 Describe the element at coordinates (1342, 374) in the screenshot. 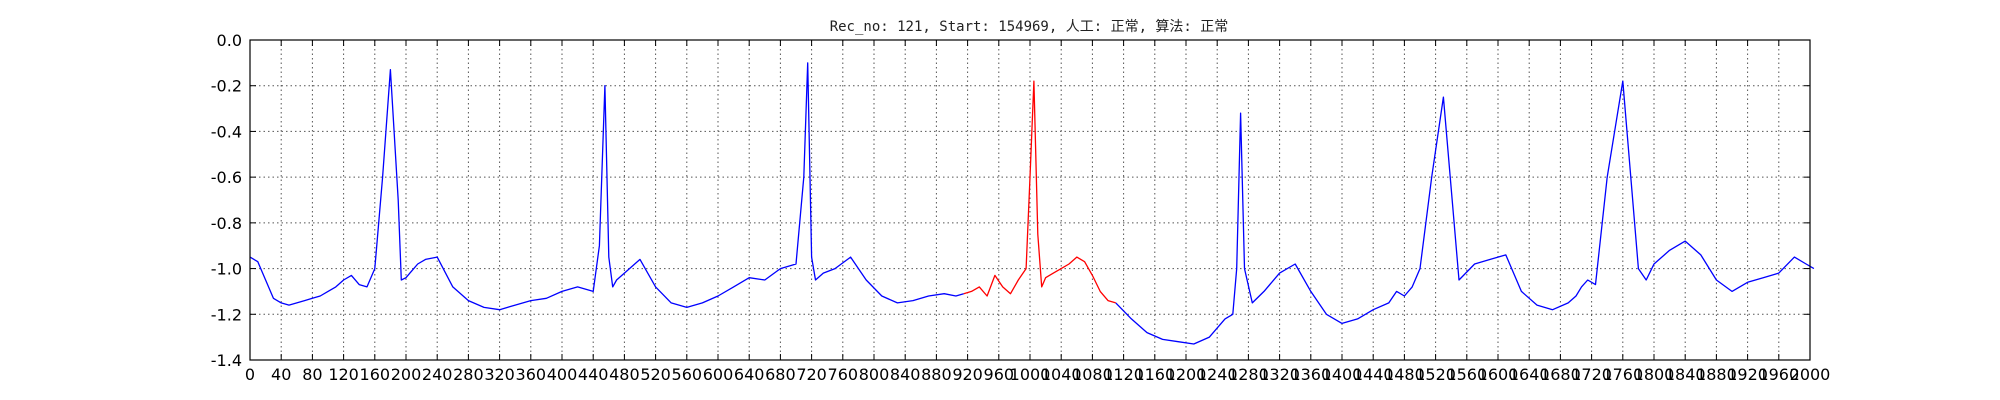

I see `x-tick-label: 1400` at that location.